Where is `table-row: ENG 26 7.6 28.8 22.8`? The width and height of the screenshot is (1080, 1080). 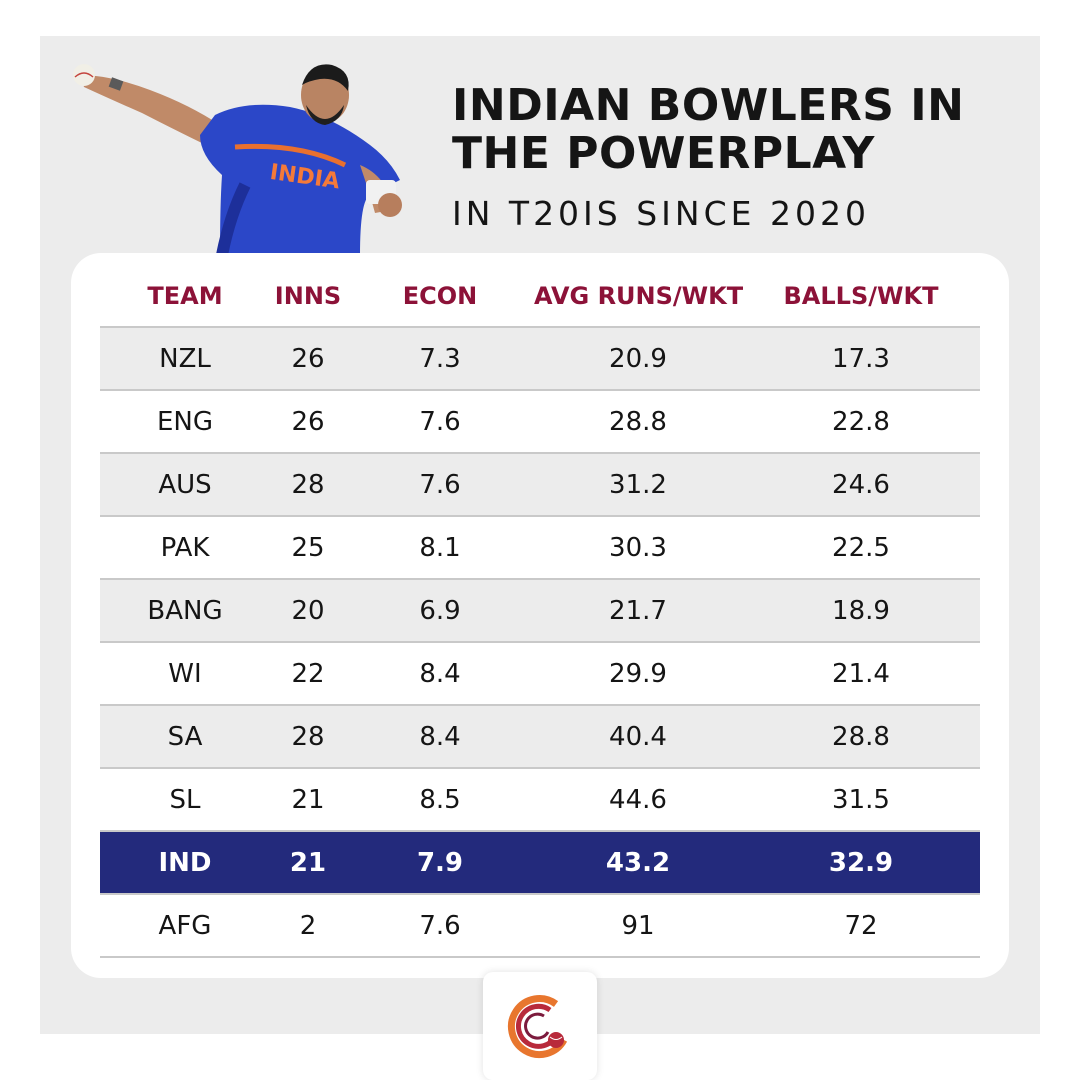 table-row: ENG 26 7.6 28.8 22.8 is located at coordinates (540, 422).